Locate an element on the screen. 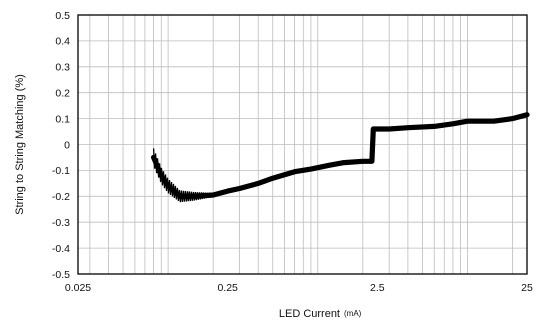 Image resolution: width=542 pixels, height=321 pixels. y-tick-label: -0.4 is located at coordinates (61, 249).